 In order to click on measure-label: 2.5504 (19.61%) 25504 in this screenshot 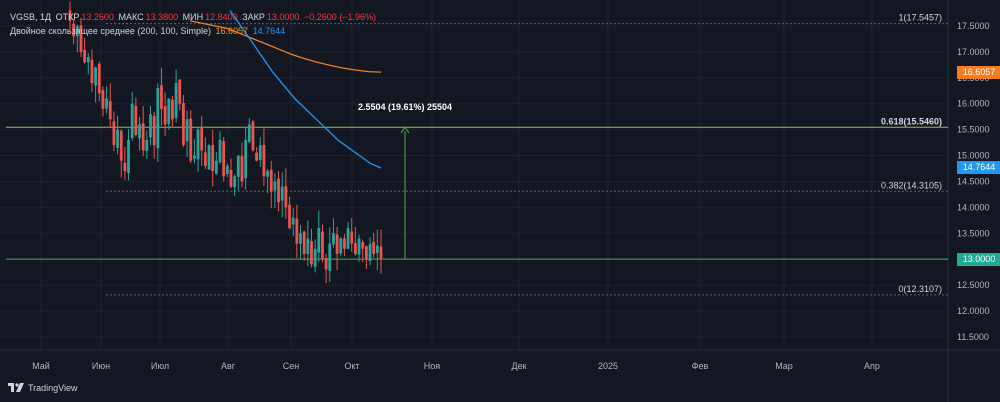, I will do `click(405, 107)`.